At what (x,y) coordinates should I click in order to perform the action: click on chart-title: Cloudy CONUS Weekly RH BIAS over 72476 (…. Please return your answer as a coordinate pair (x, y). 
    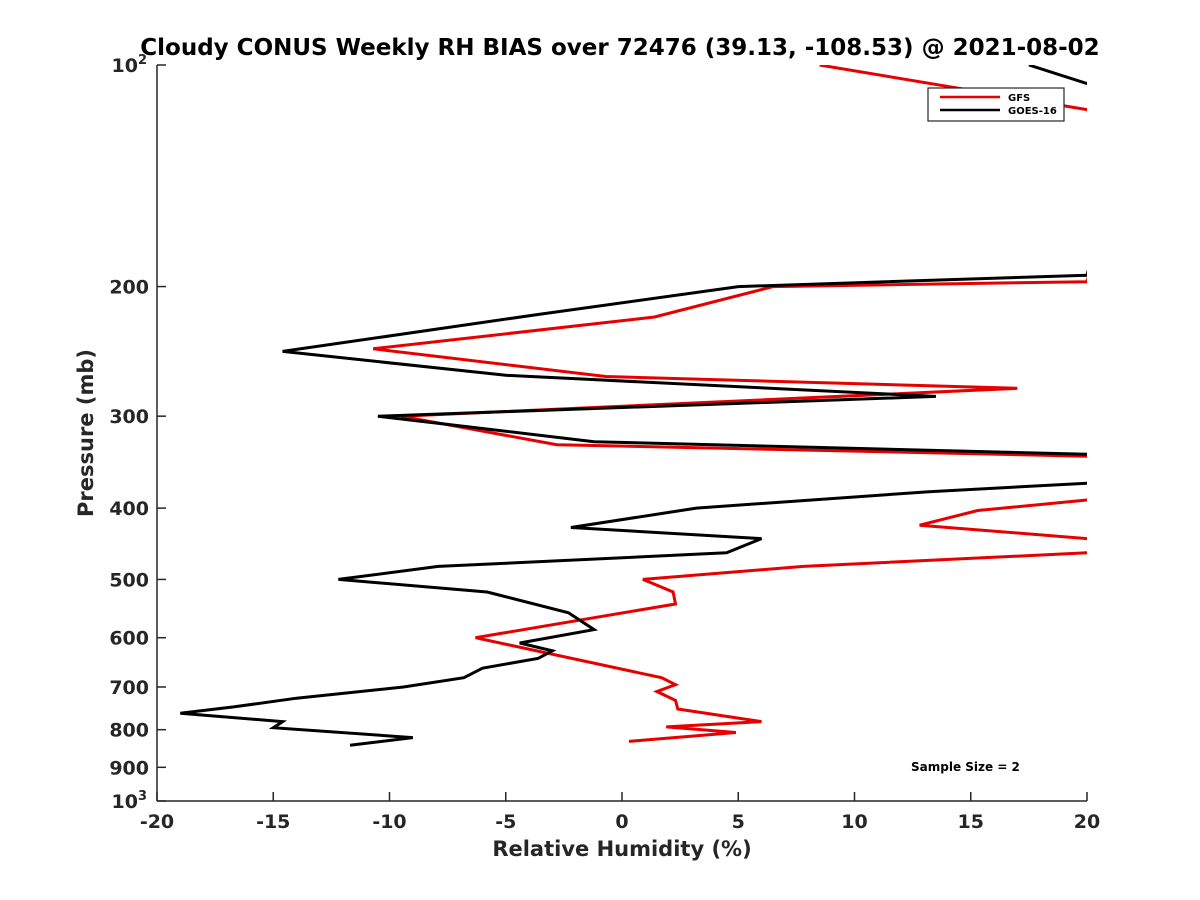
    Looking at the image, I should click on (619, 48).